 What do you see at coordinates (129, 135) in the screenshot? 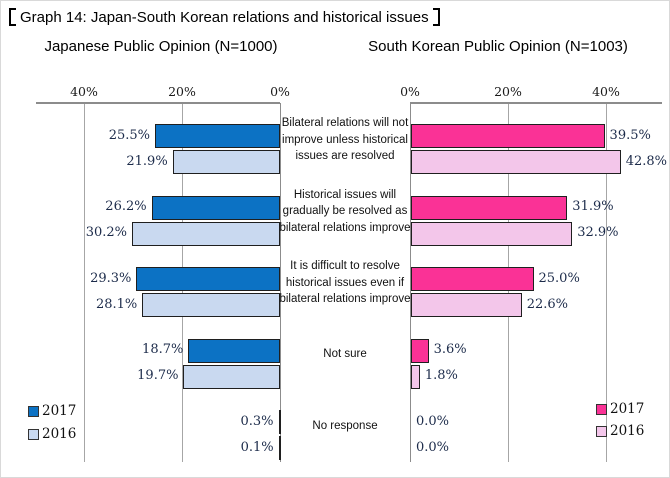
I see `value-label: 25.5%` at bounding box center [129, 135].